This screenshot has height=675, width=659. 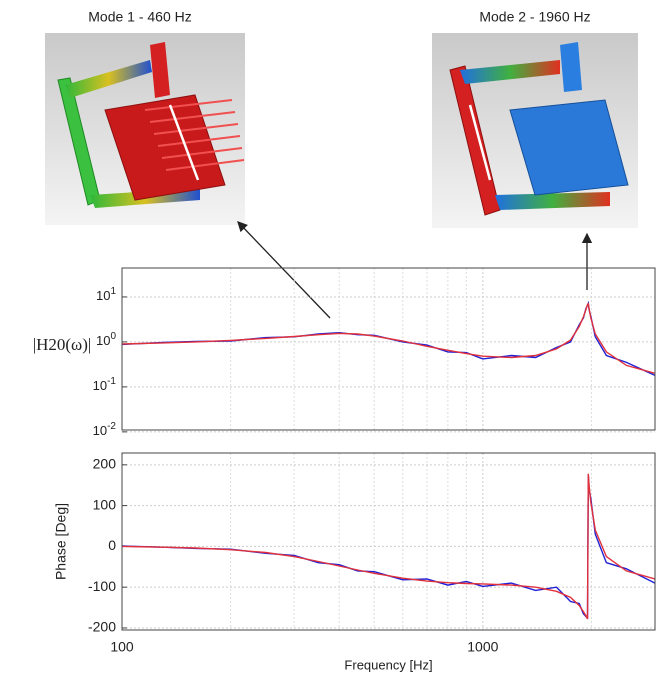 What do you see at coordinates (535, 130) in the screenshot?
I see `mode2-image` at bounding box center [535, 130].